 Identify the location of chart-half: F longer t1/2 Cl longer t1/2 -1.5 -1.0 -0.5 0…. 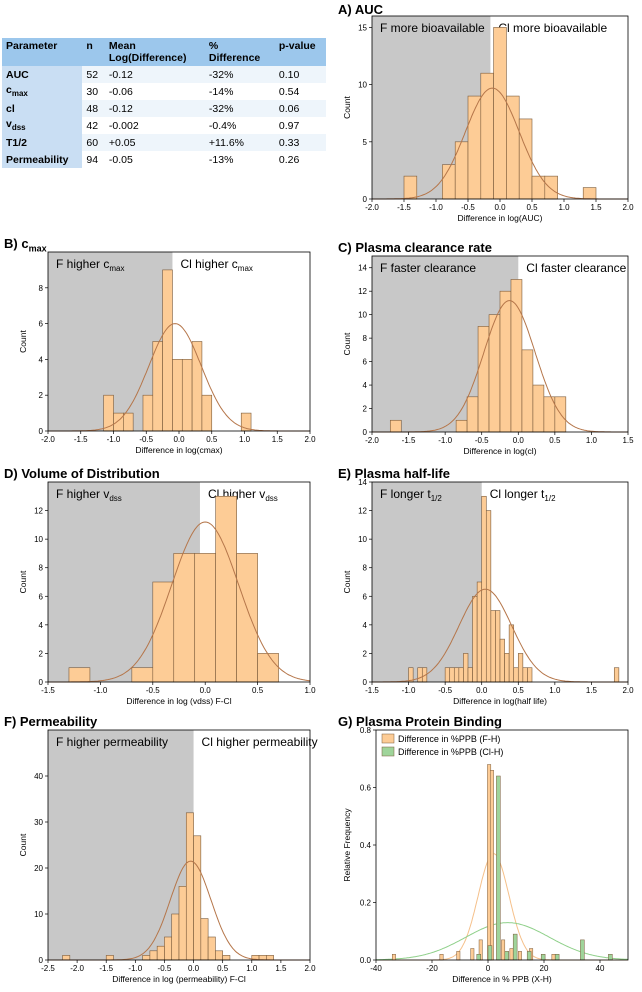
(488, 592).